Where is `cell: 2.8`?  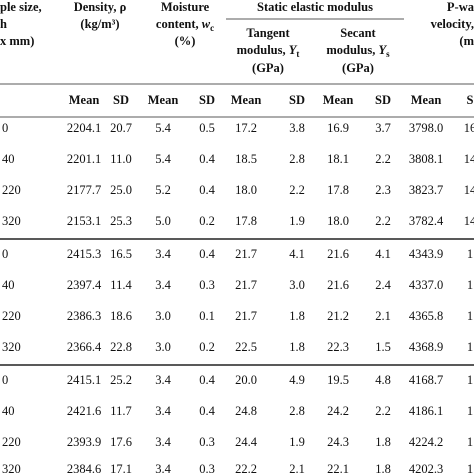
cell: 2.8 is located at coordinates (297, 159).